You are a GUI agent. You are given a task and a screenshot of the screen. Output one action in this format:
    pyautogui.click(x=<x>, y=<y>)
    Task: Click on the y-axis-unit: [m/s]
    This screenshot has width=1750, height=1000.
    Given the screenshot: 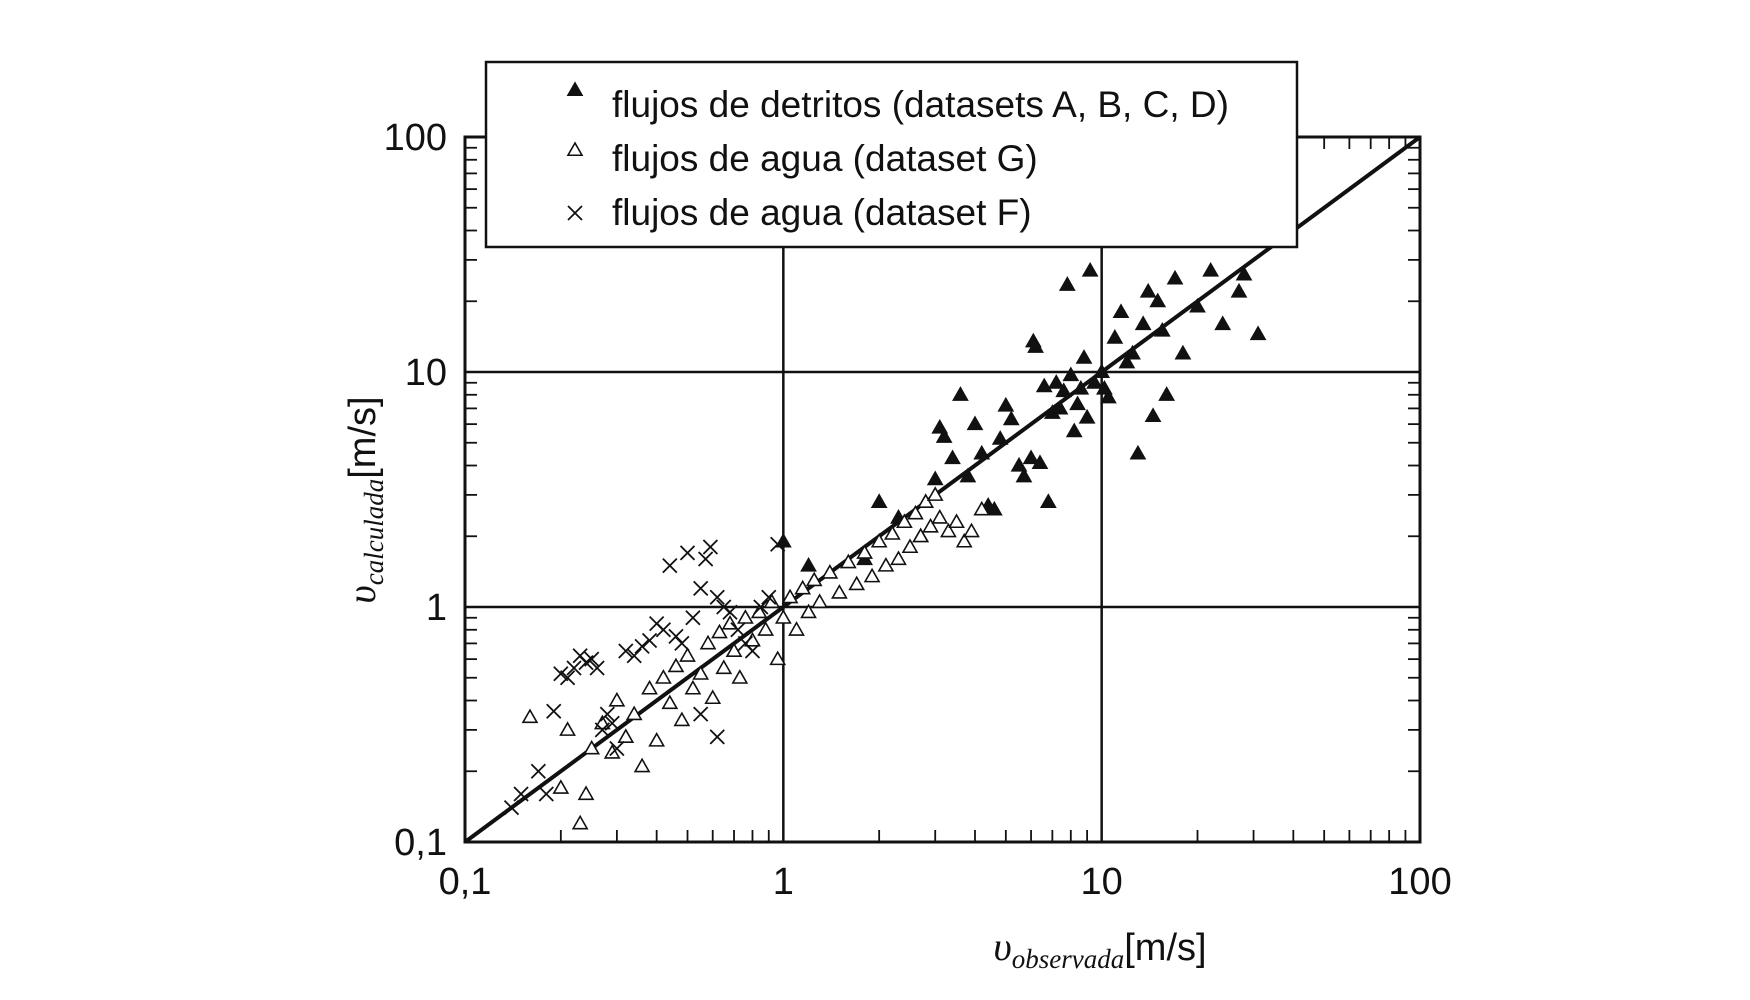 What is the action you would take?
    pyautogui.click(x=363, y=437)
    